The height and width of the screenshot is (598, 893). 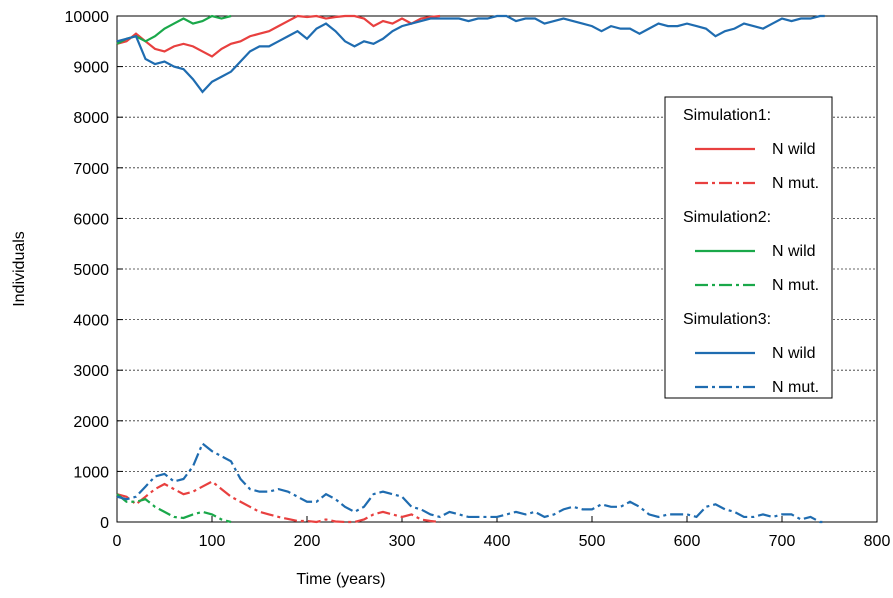 I want to click on x-tick-label: 300, so click(x=402, y=541).